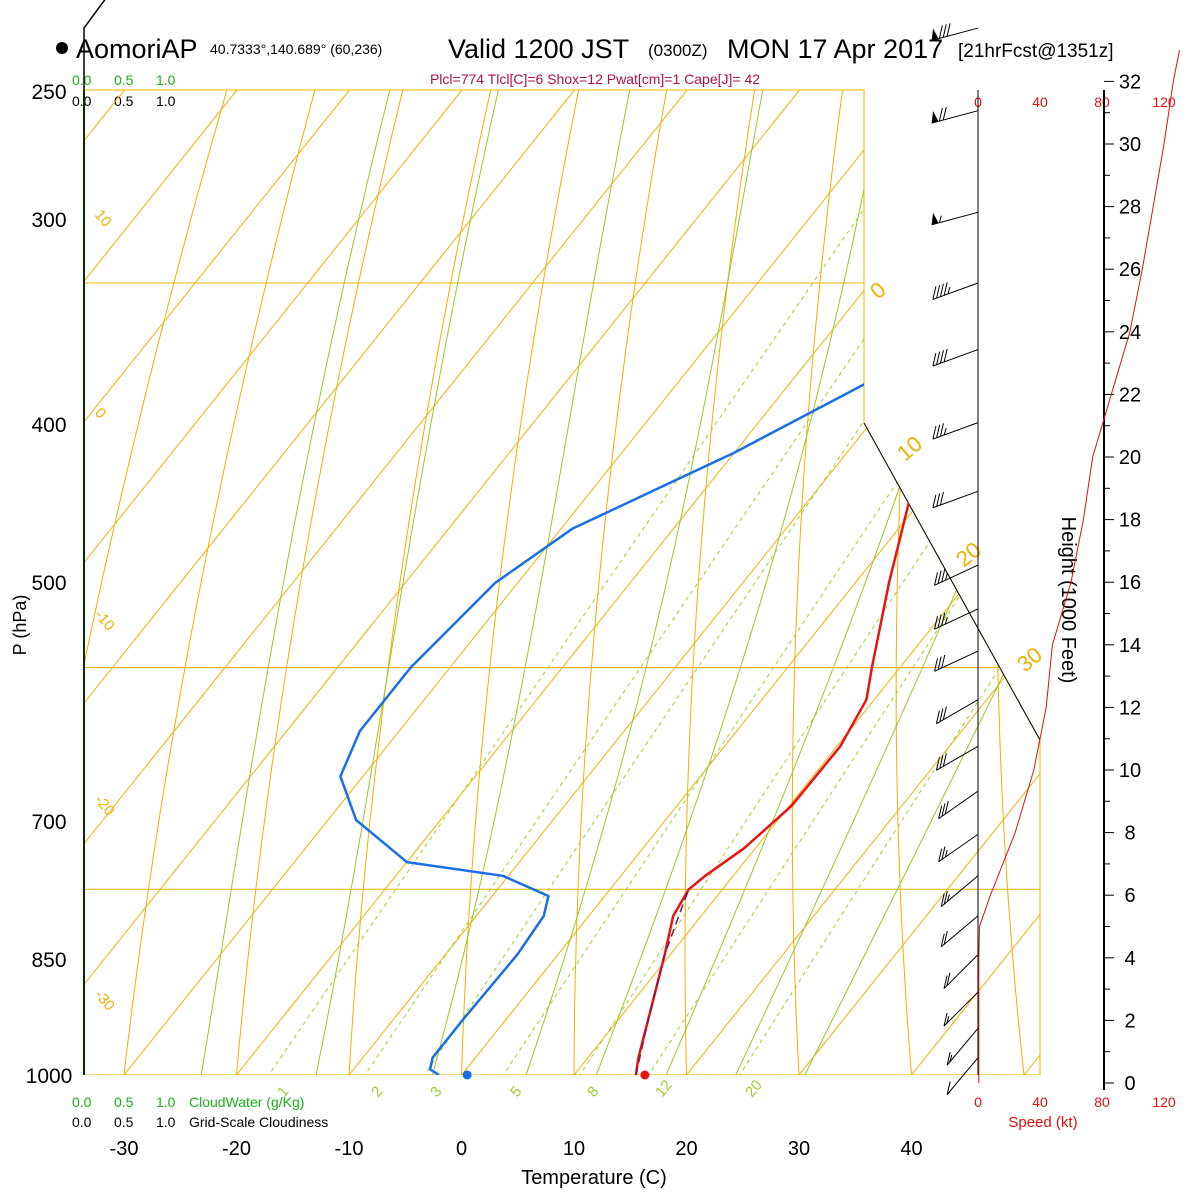 This screenshot has height=1200, width=1200. Describe the element at coordinates (911, 1149) in the screenshot. I see `temperature-tick-label: 40` at that location.